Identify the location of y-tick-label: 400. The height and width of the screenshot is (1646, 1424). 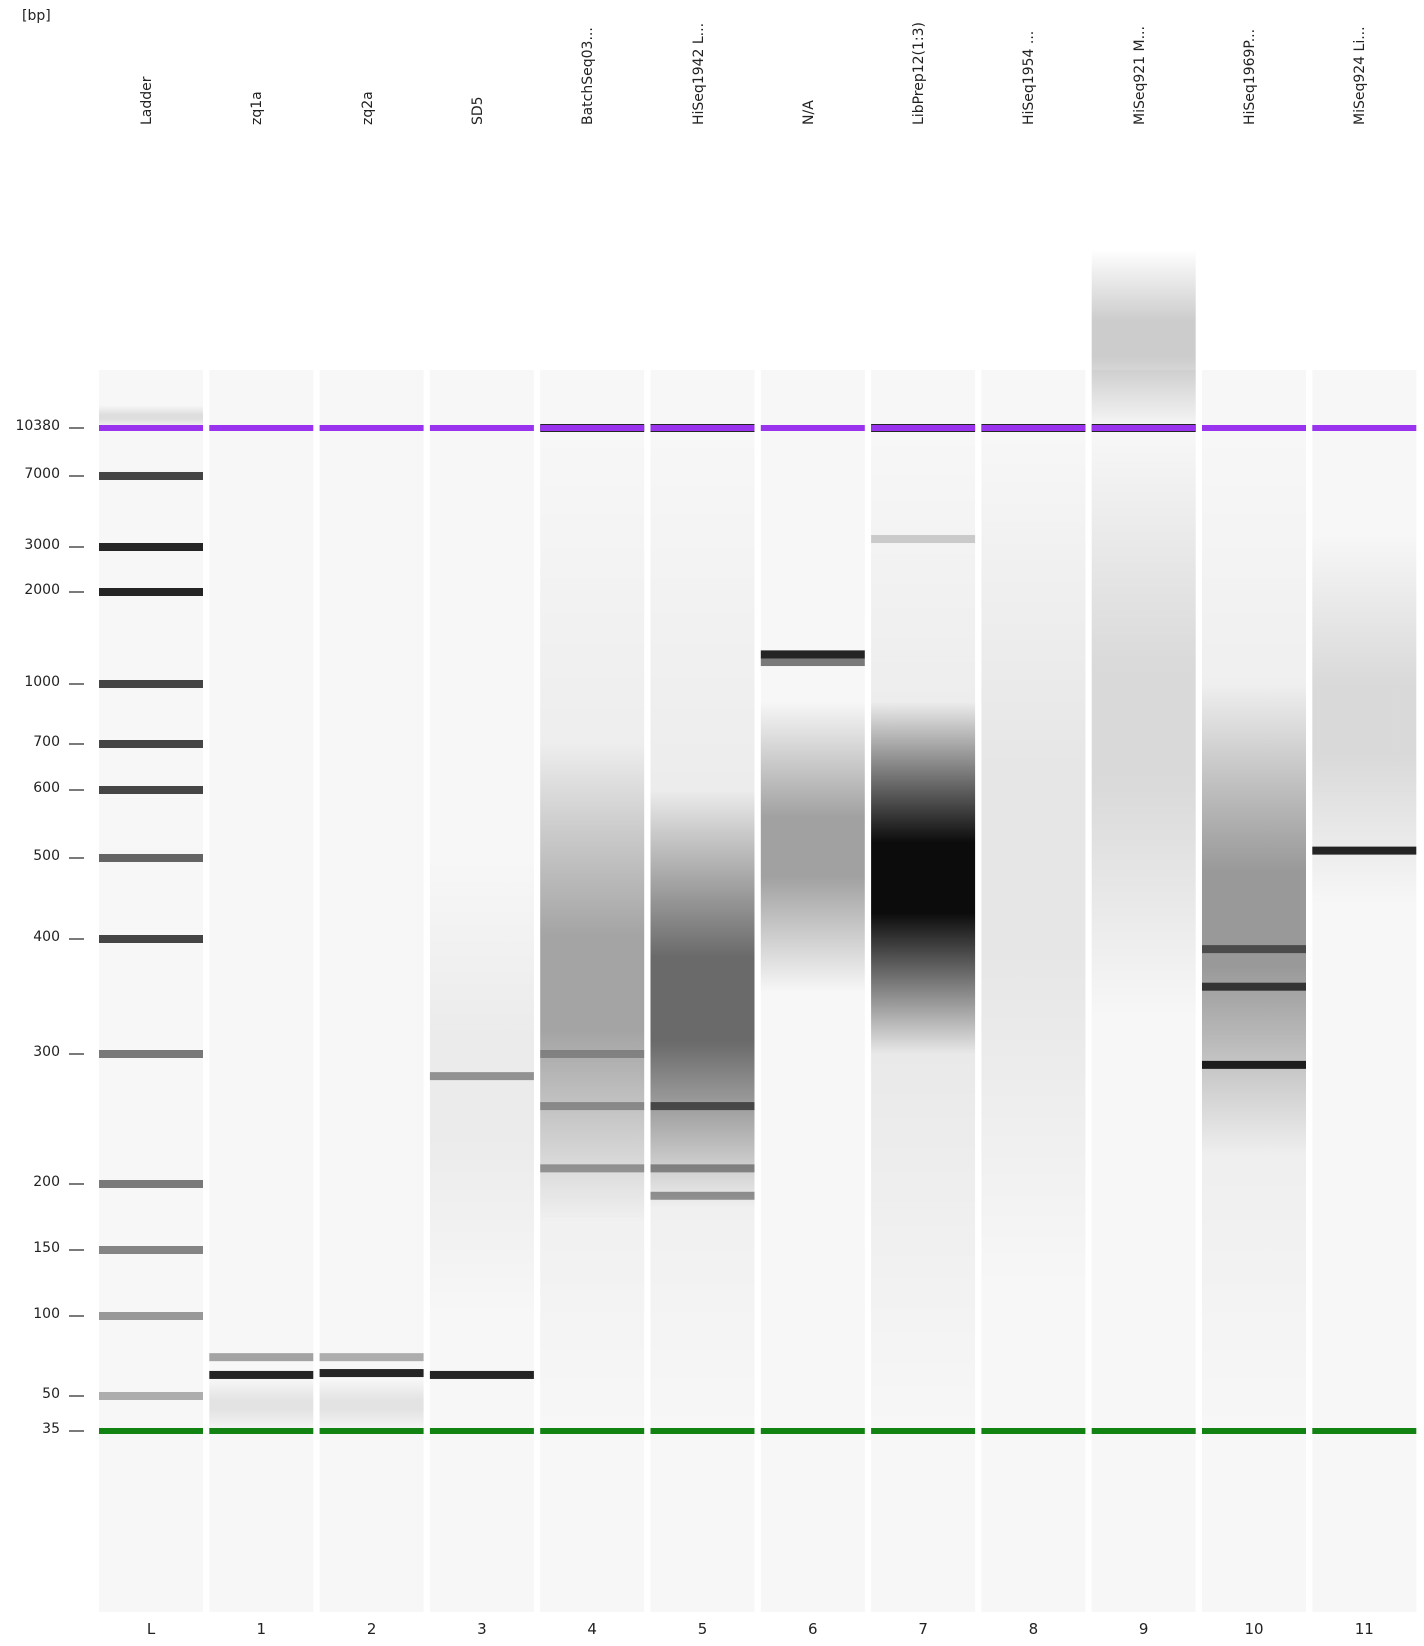
(46, 937).